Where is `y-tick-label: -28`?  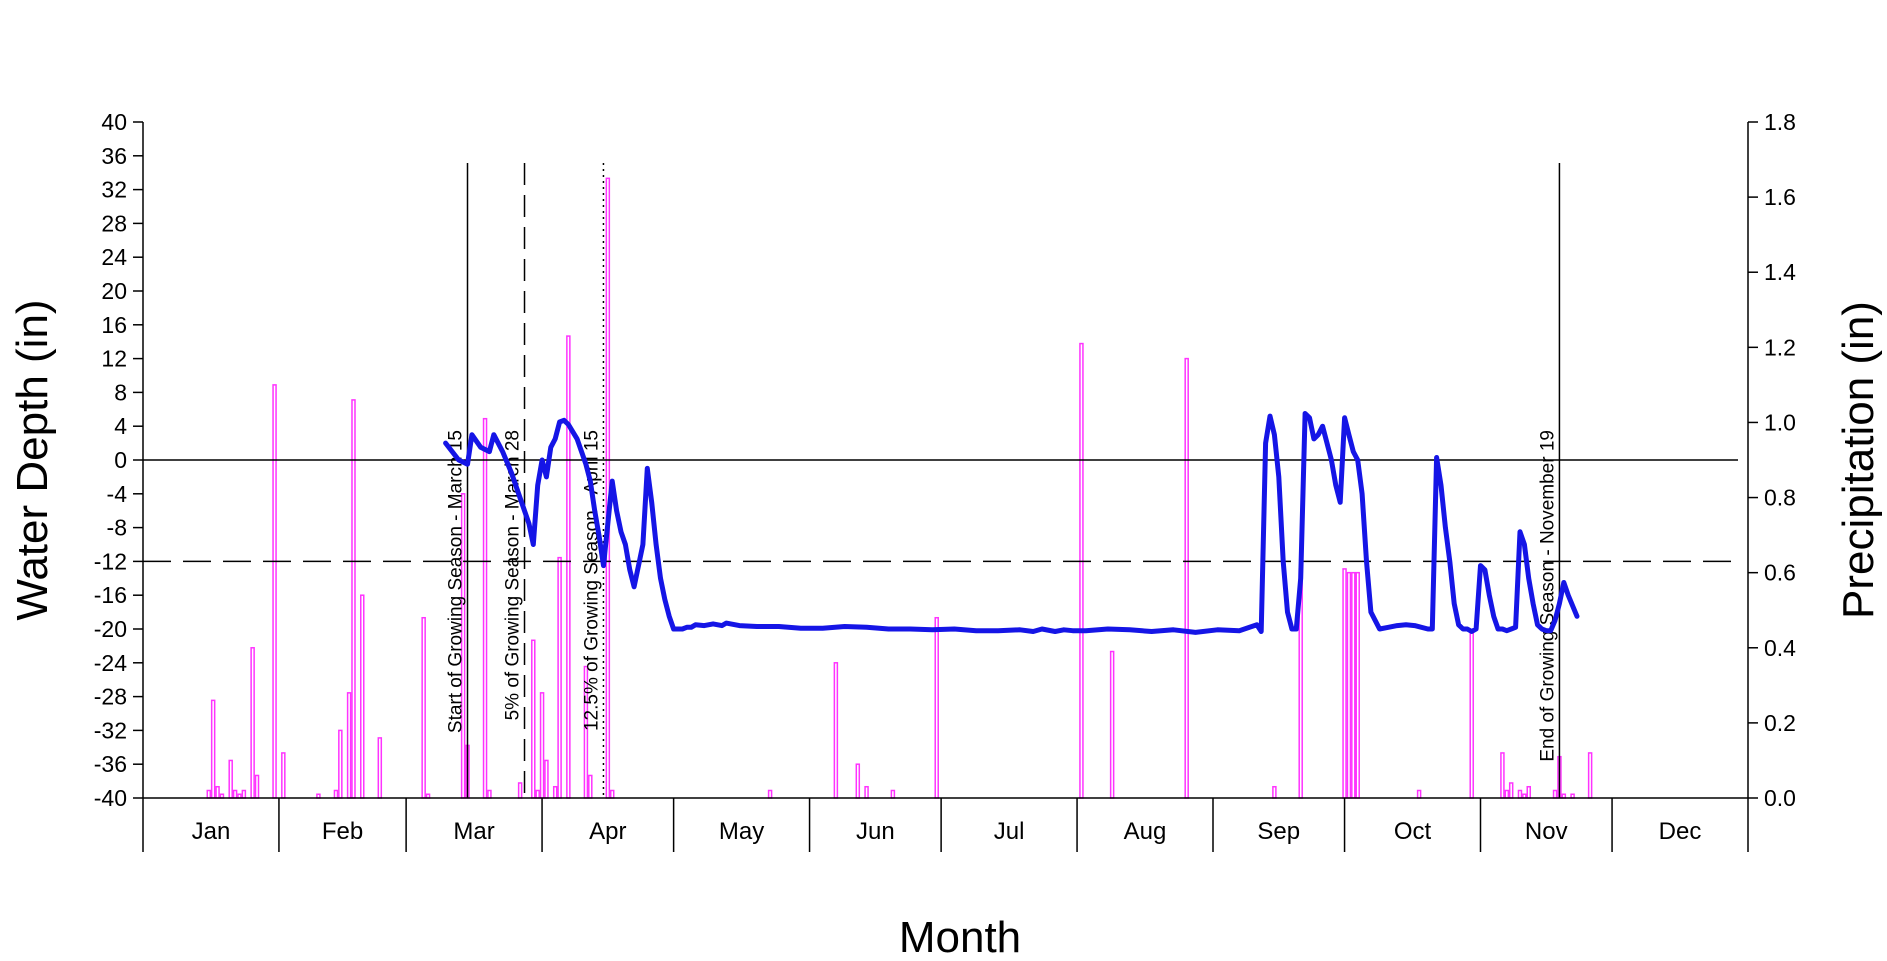 y-tick-label: -28 is located at coordinates (110, 697).